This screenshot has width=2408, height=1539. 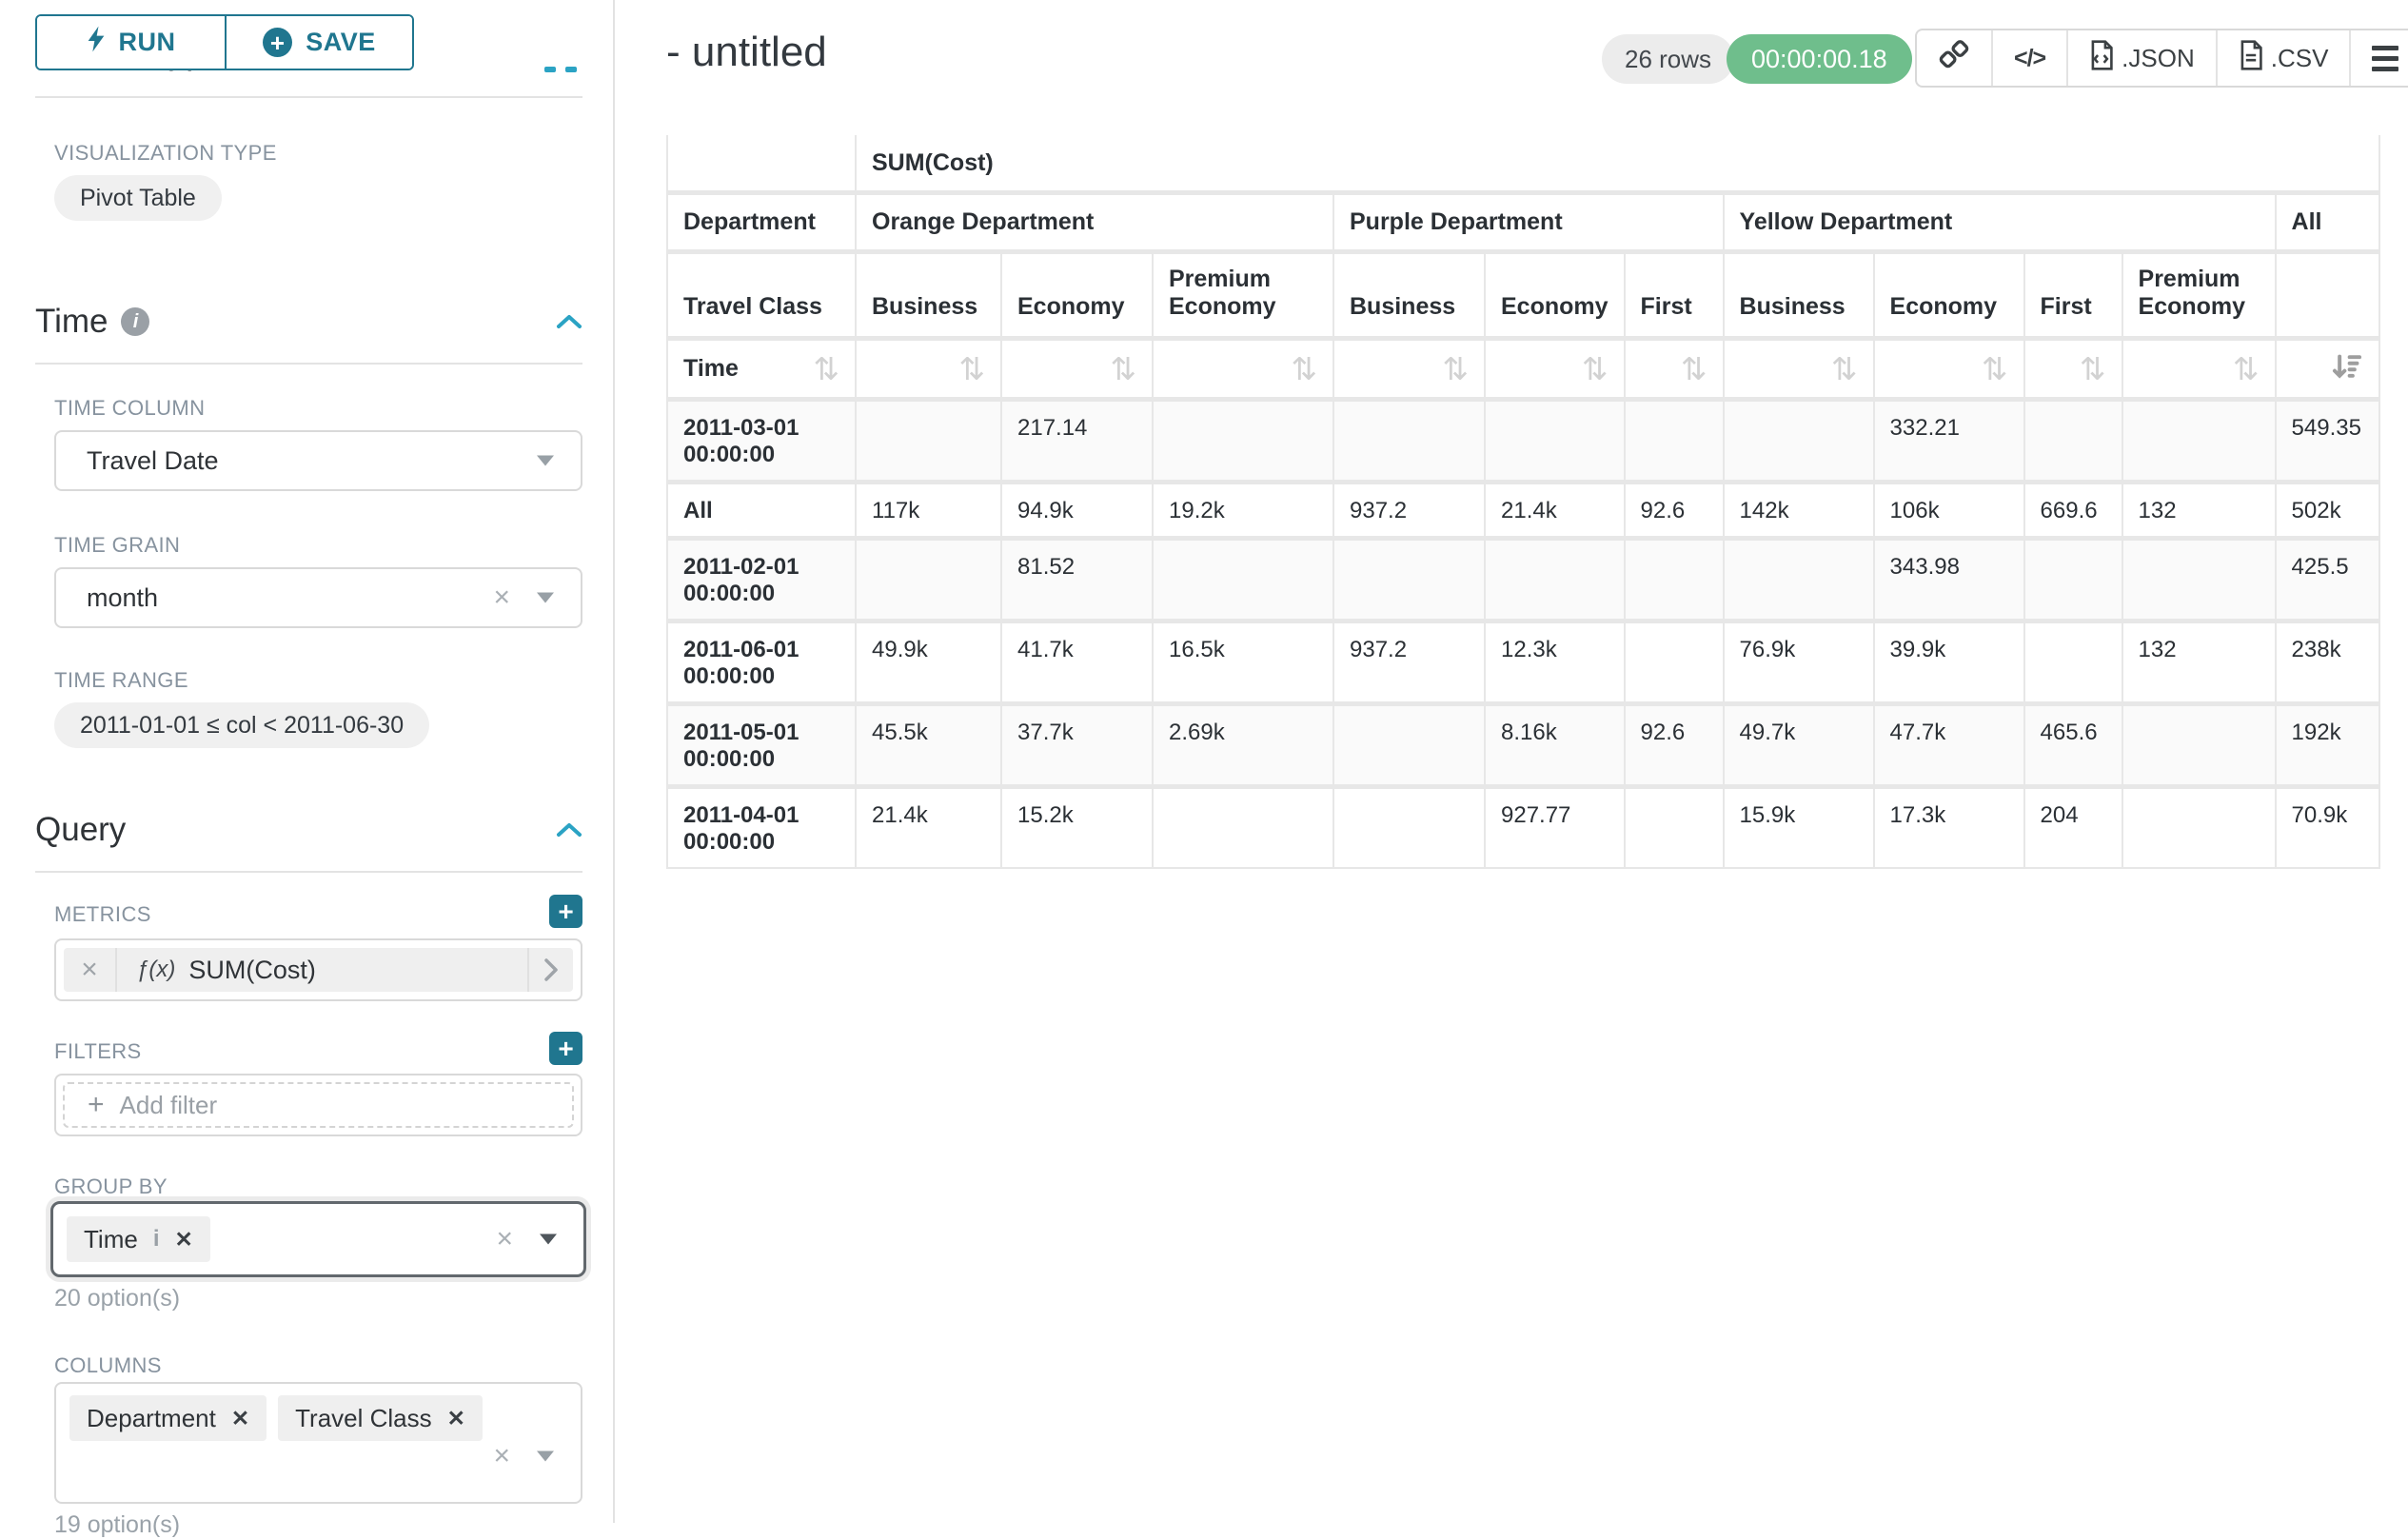 What do you see at coordinates (318, 461) in the screenshot?
I see `time-column-select: Travel Date` at bounding box center [318, 461].